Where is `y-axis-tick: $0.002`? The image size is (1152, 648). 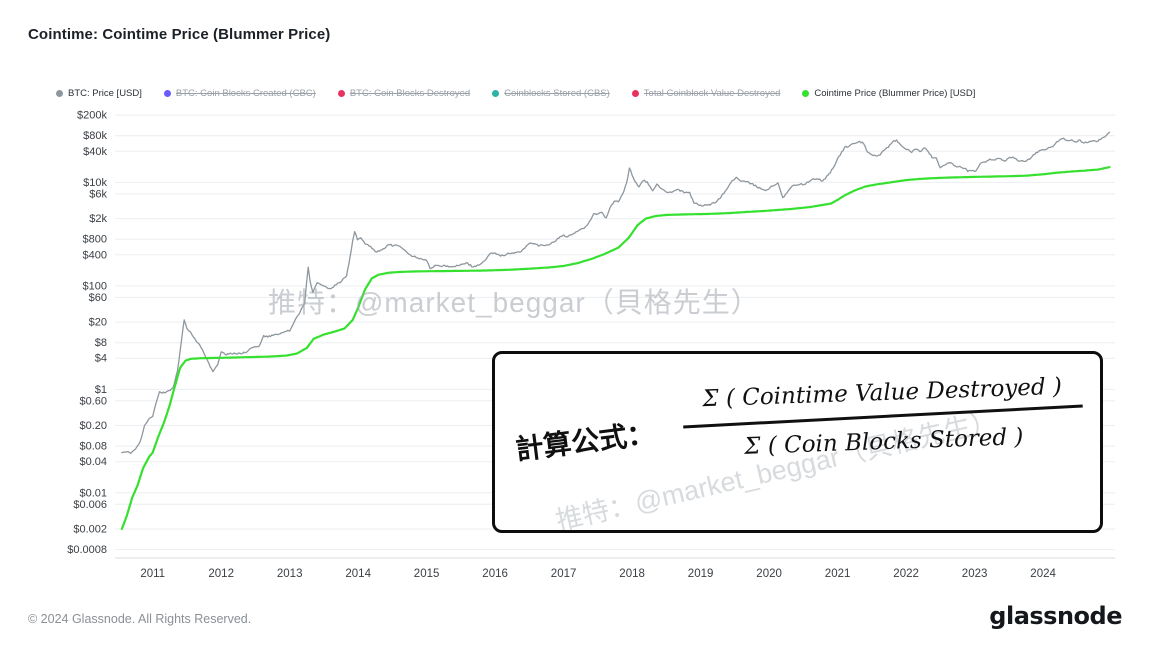 y-axis-tick: $0.002 is located at coordinates (90, 530).